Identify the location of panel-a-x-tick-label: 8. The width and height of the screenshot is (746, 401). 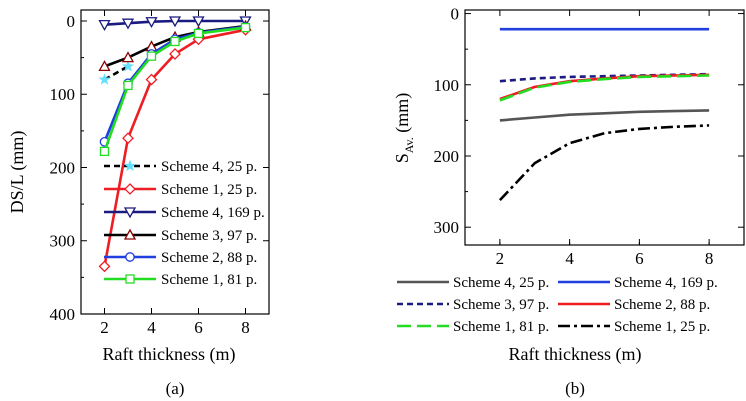
(245, 327).